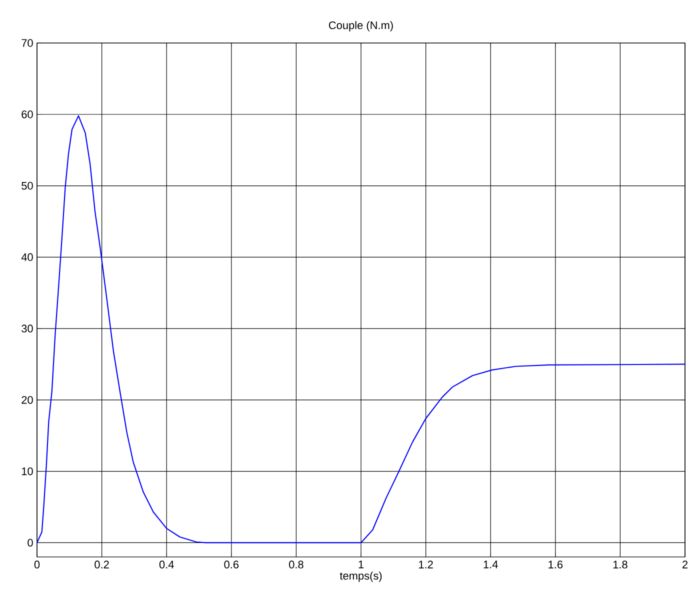  What do you see at coordinates (166, 564) in the screenshot?
I see `x-tick-label: 0.4` at bounding box center [166, 564].